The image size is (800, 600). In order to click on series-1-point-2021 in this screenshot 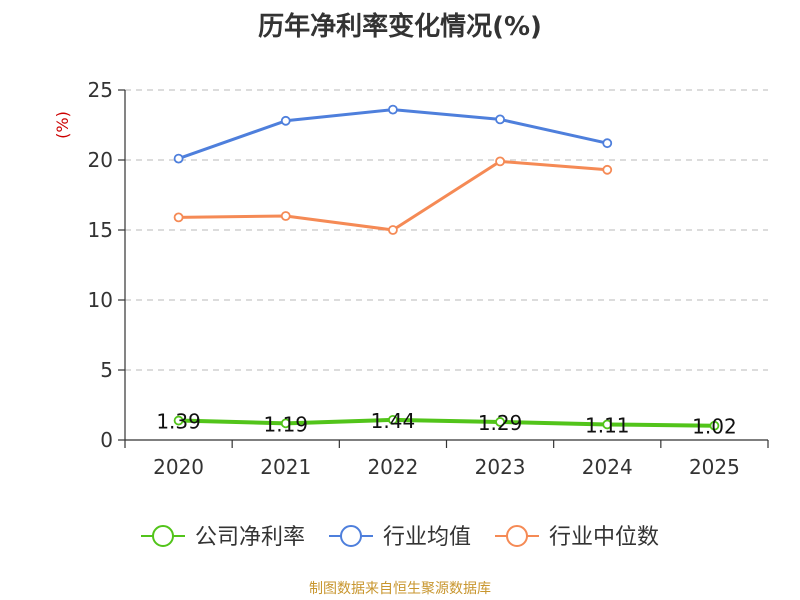, I will do `click(285, 120)`.